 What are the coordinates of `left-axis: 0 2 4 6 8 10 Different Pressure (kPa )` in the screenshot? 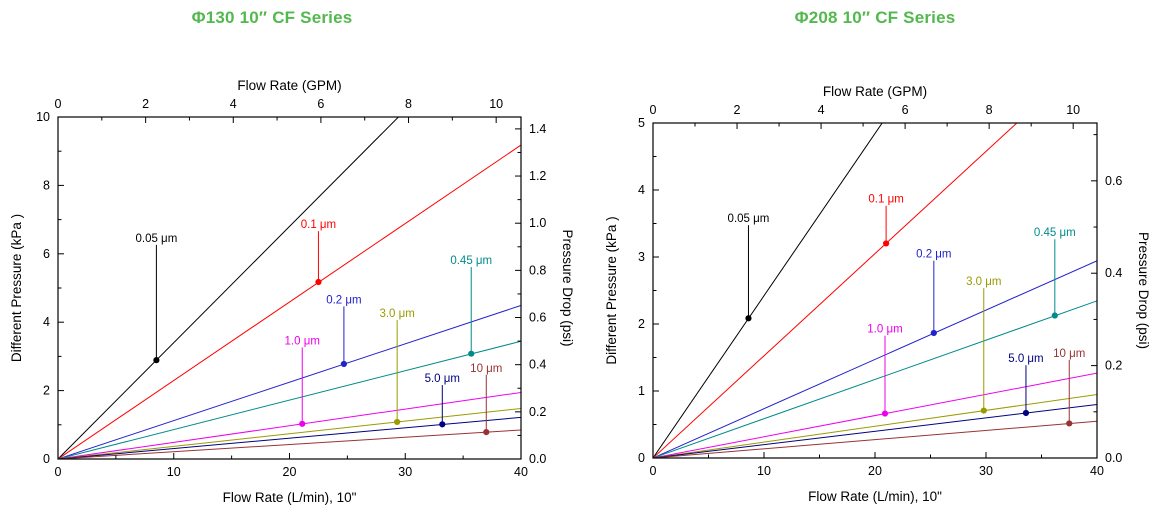 It's located at (36, 288).